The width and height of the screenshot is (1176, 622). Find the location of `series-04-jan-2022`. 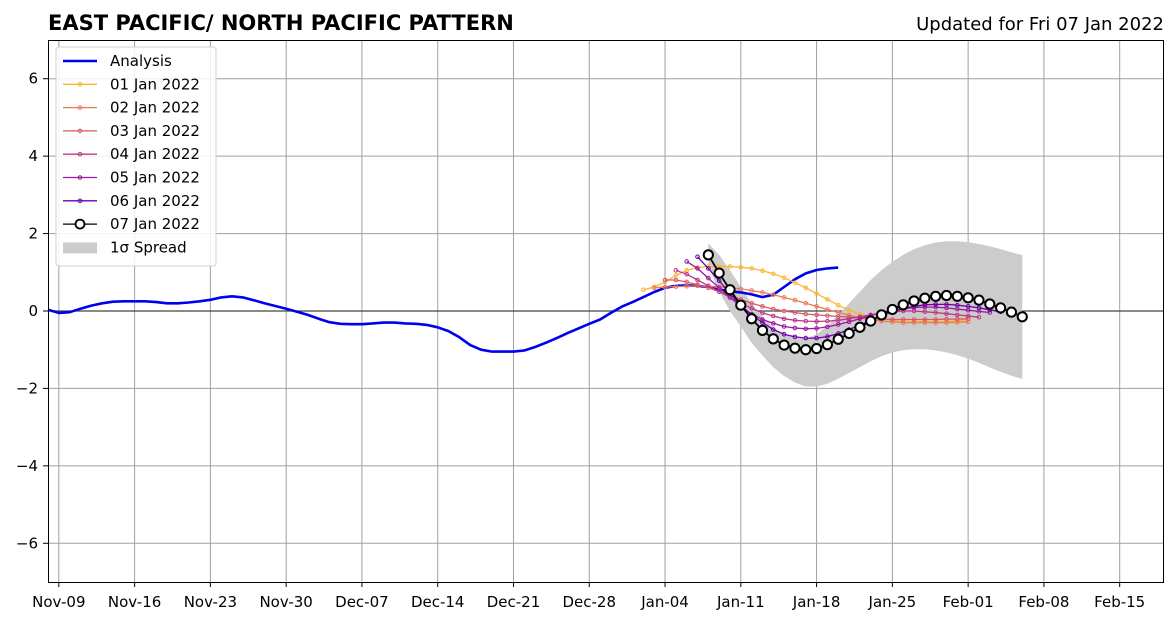

series-04-jan-2022 is located at coordinates (827, 296).